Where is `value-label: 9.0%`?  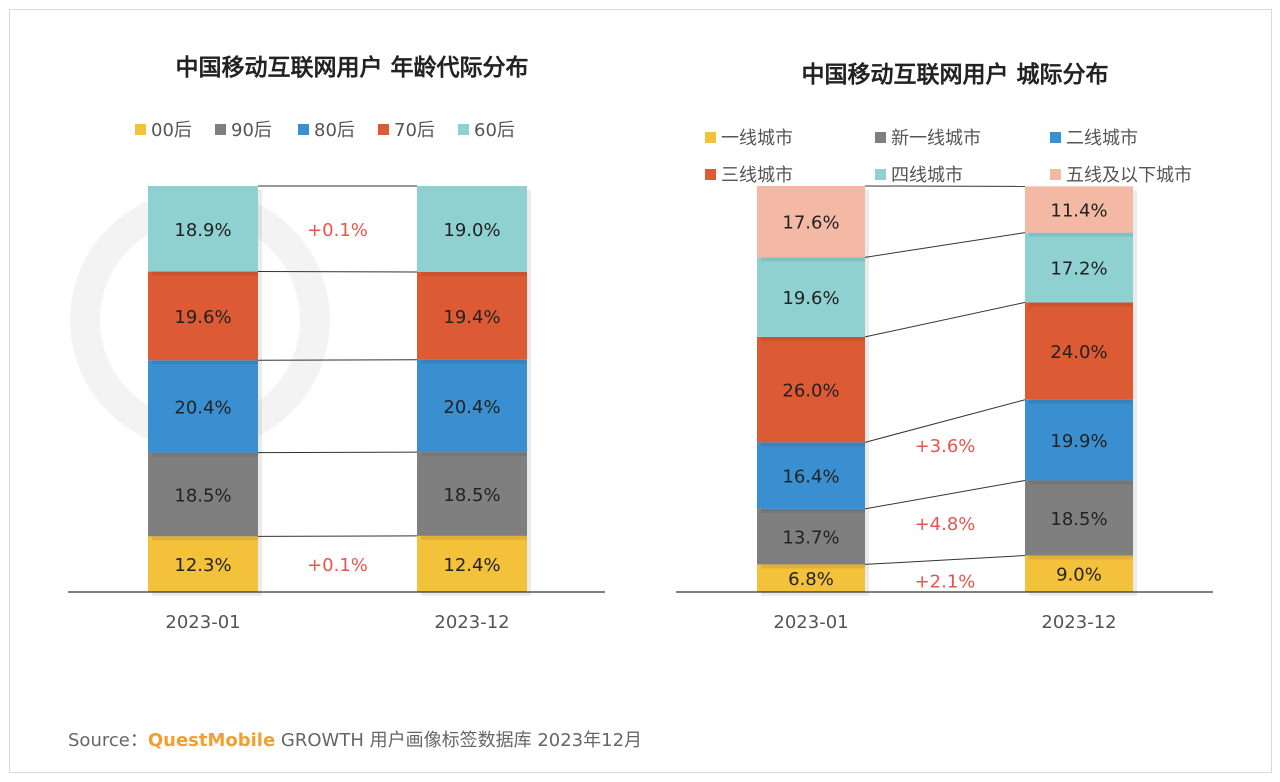 value-label: 9.0% is located at coordinates (1079, 575).